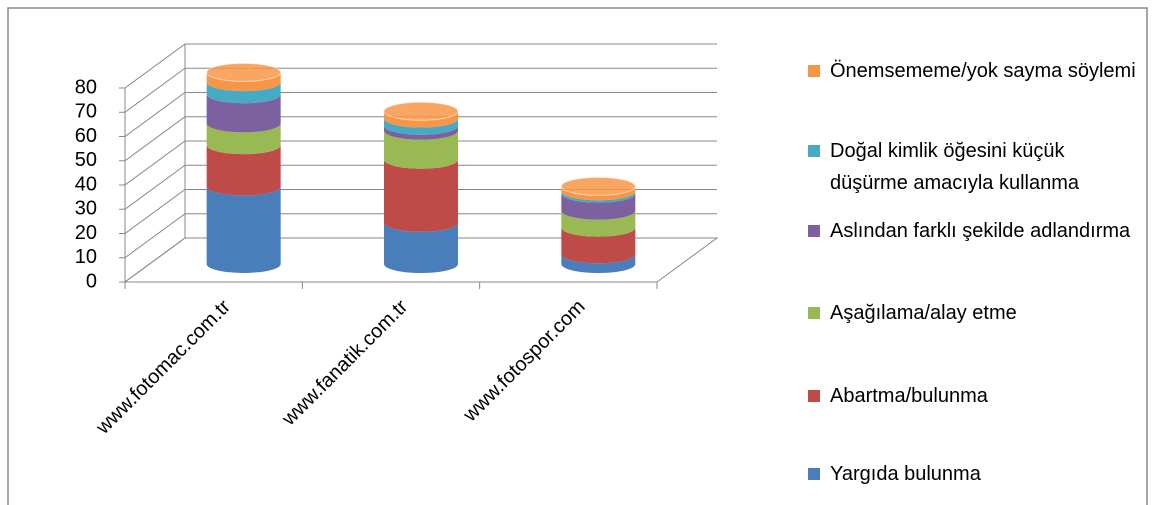  I want to click on y-tick-label: 80, so click(86, 87).